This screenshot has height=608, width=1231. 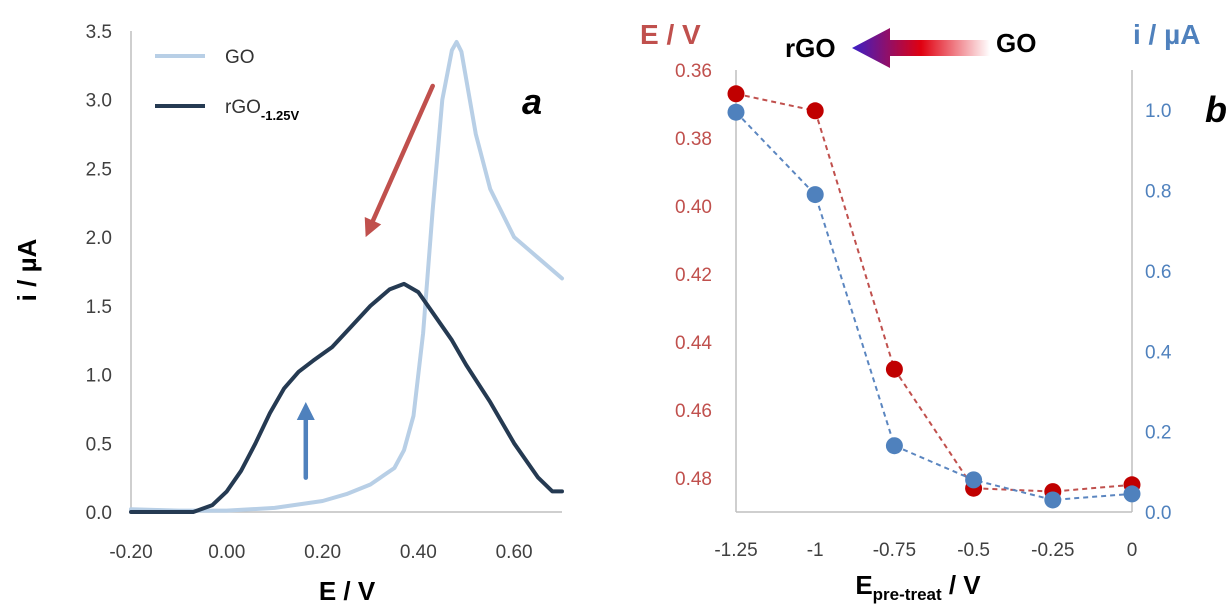 What do you see at coordinates (1158, 272) in the screenshot?
I see `panel-b-right-tick-label: 0.6` at bounding box center [1158, 272].